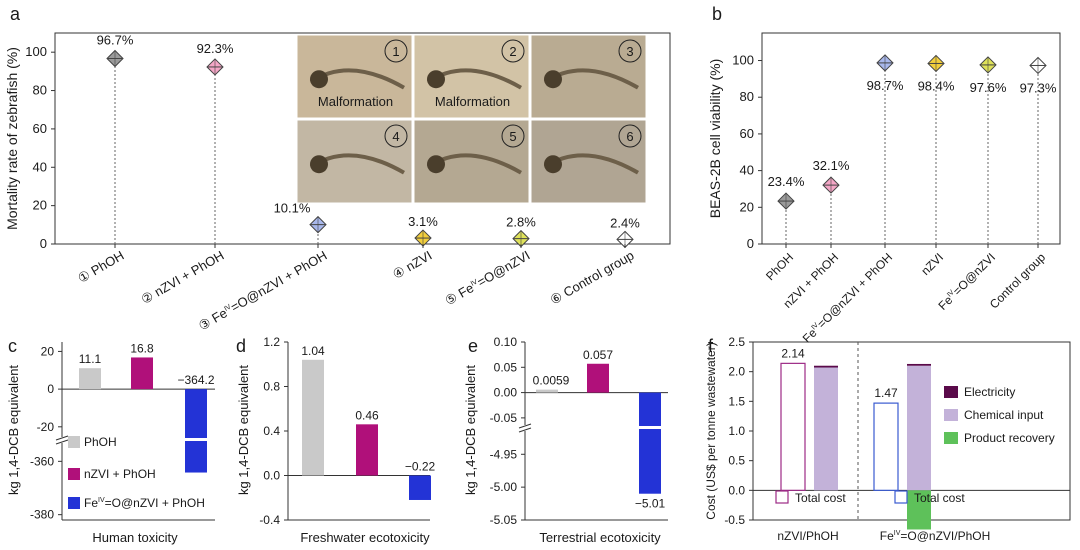  Describe the element at coordinates (269, 520) in the screenshot. I see `panel-d-ytick-label: -0.4` at that location.